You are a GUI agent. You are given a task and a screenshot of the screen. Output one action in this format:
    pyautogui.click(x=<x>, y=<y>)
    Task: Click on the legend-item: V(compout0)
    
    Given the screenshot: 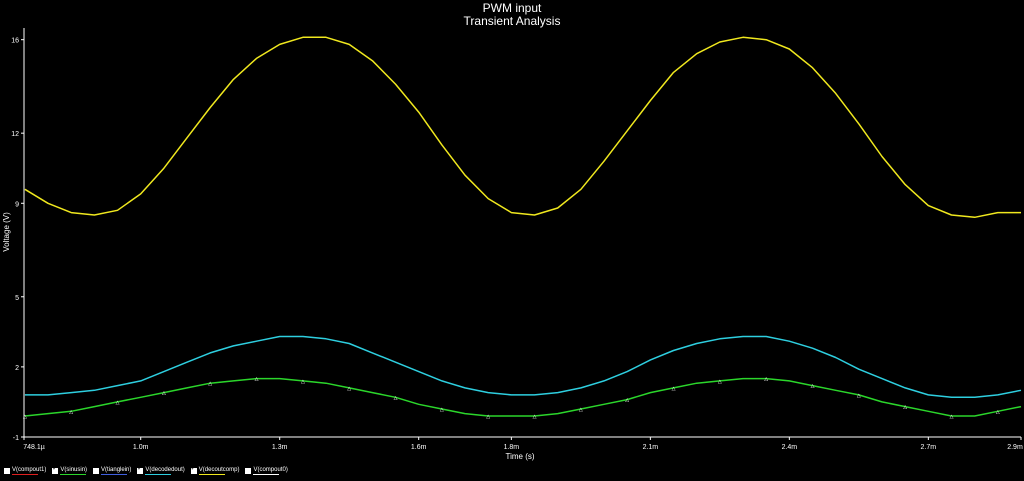 What is the action you would take?
    pyautogui.click(x=266, y=471)
    